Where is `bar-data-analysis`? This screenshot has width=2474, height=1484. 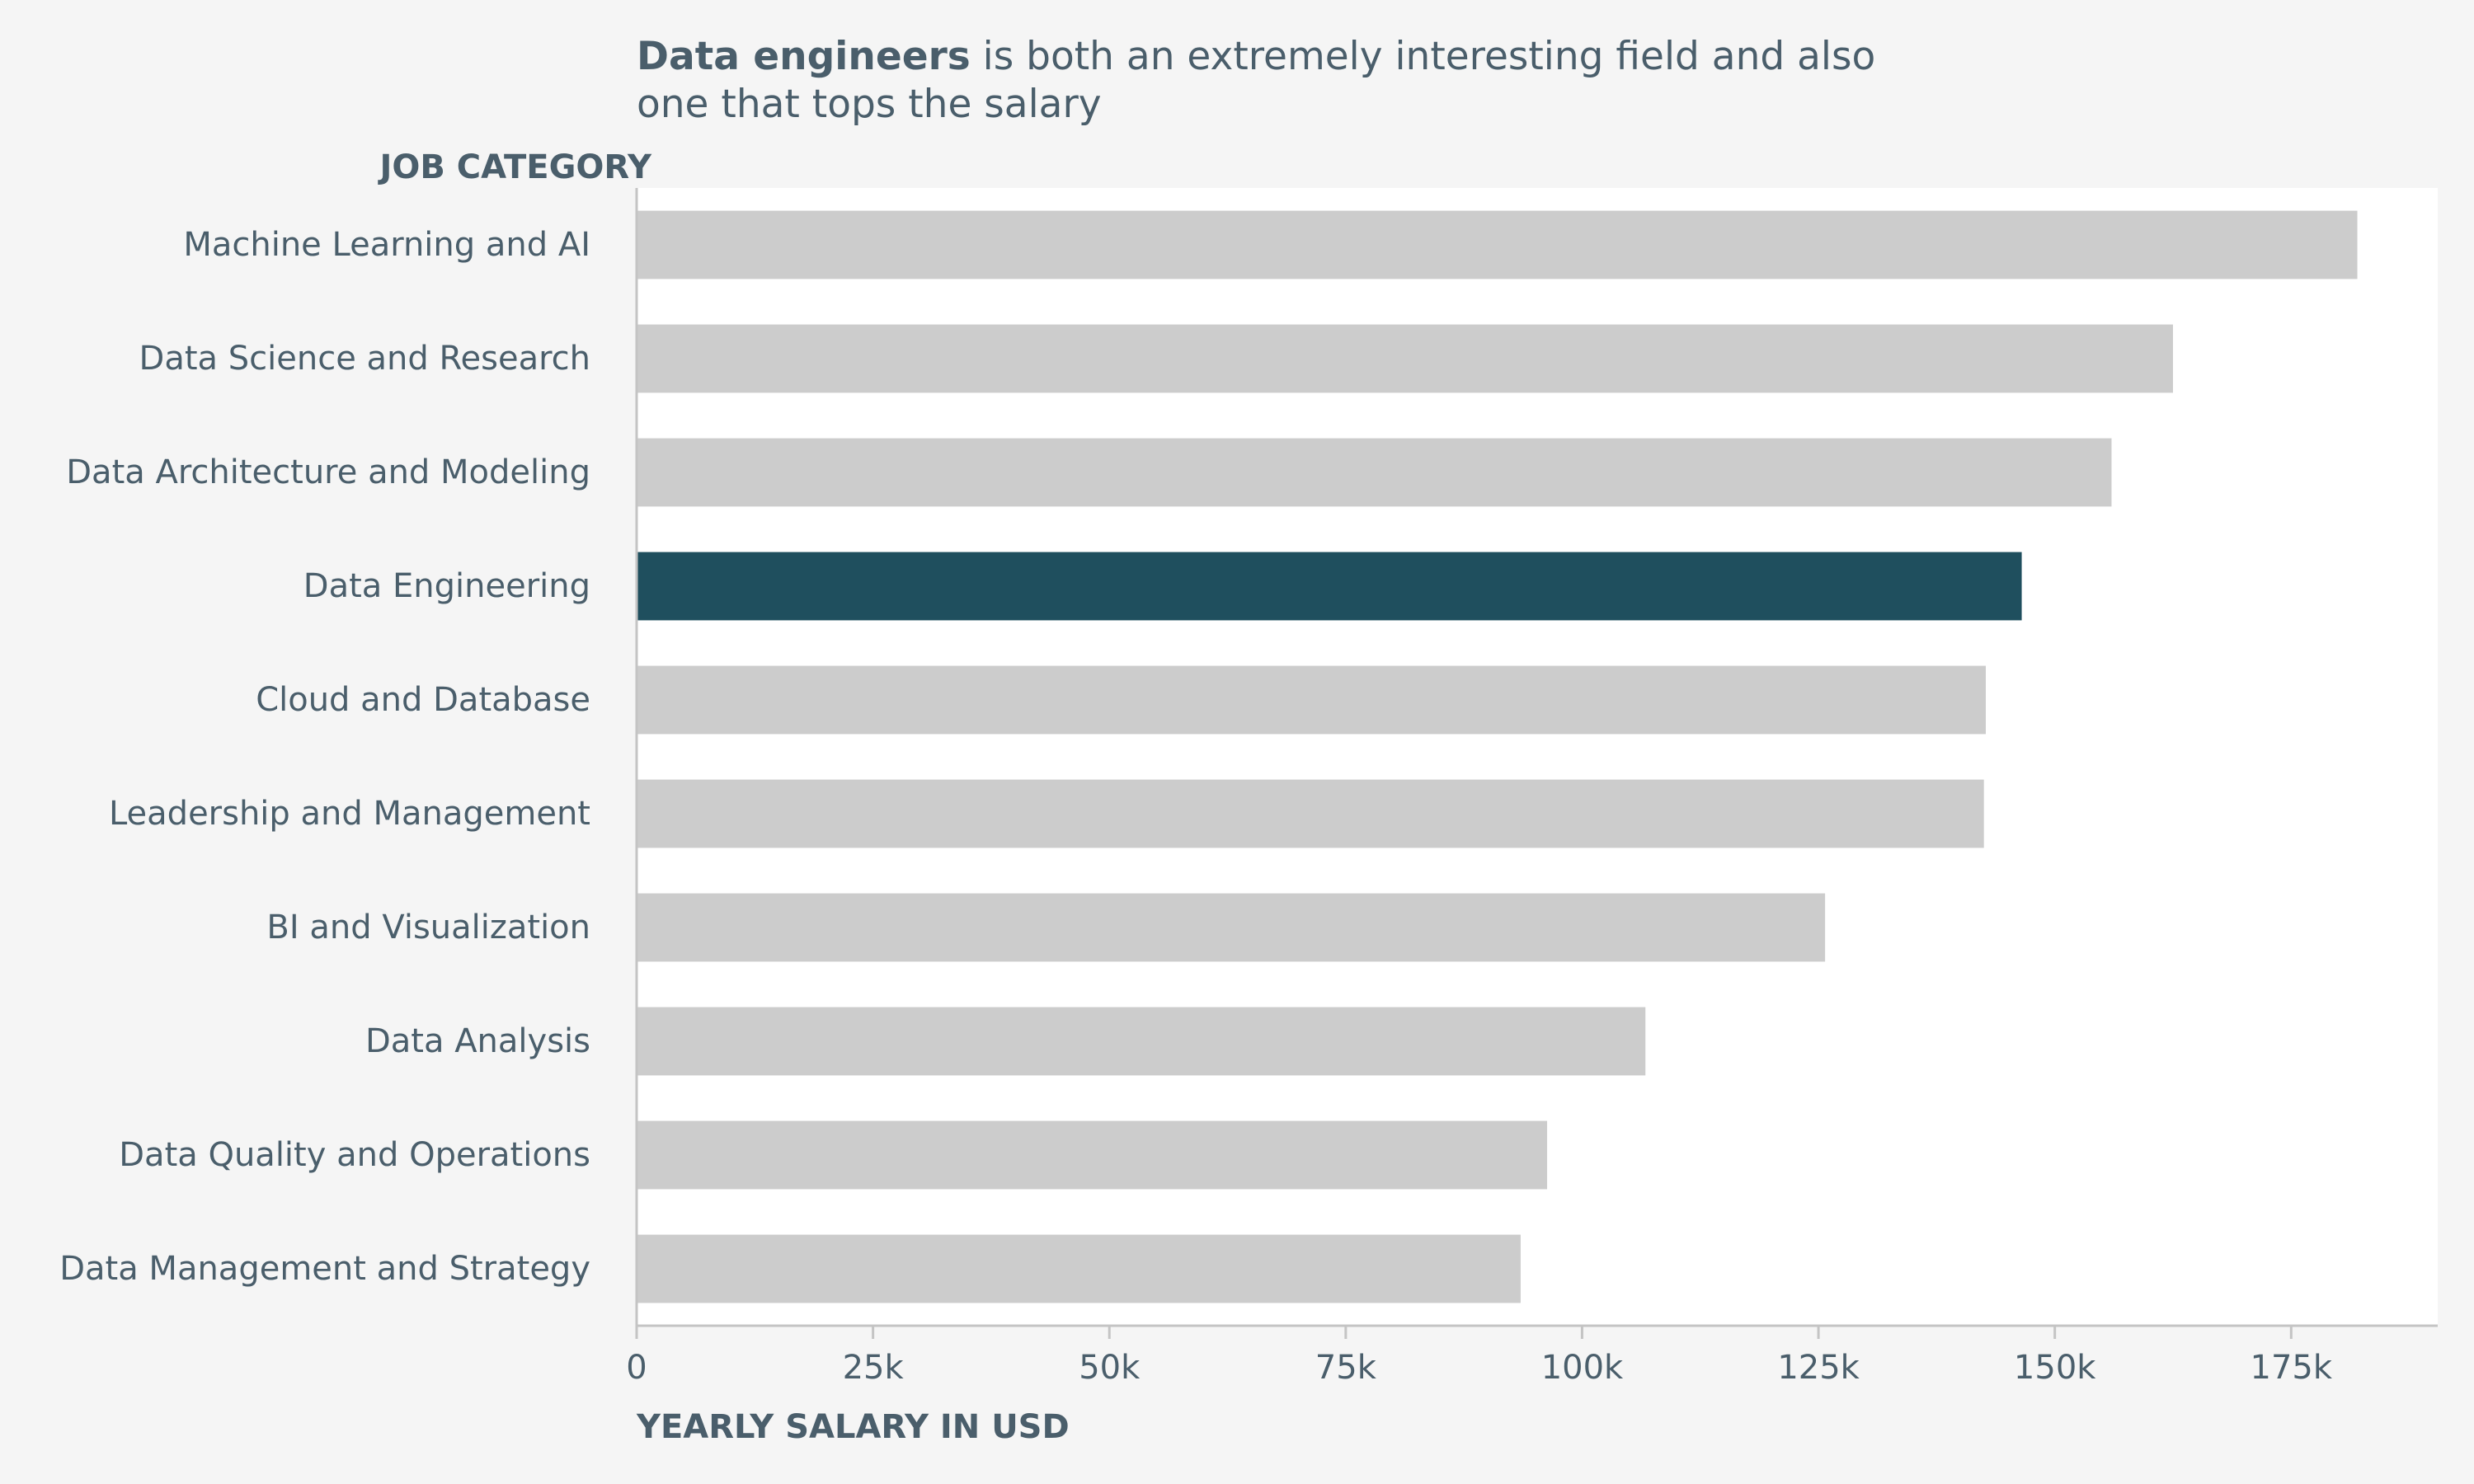 bar-data-analysis is located at coordinates (1141, 1041).